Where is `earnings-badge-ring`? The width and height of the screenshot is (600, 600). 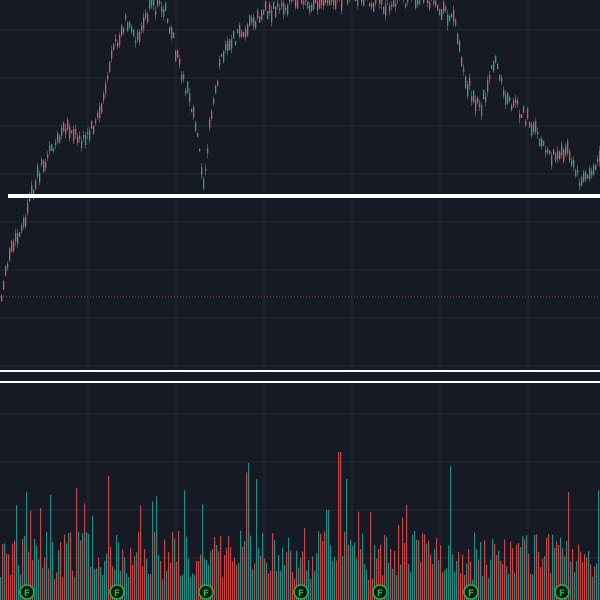 earnings-badge-ring is located at coordinates (206, 592).